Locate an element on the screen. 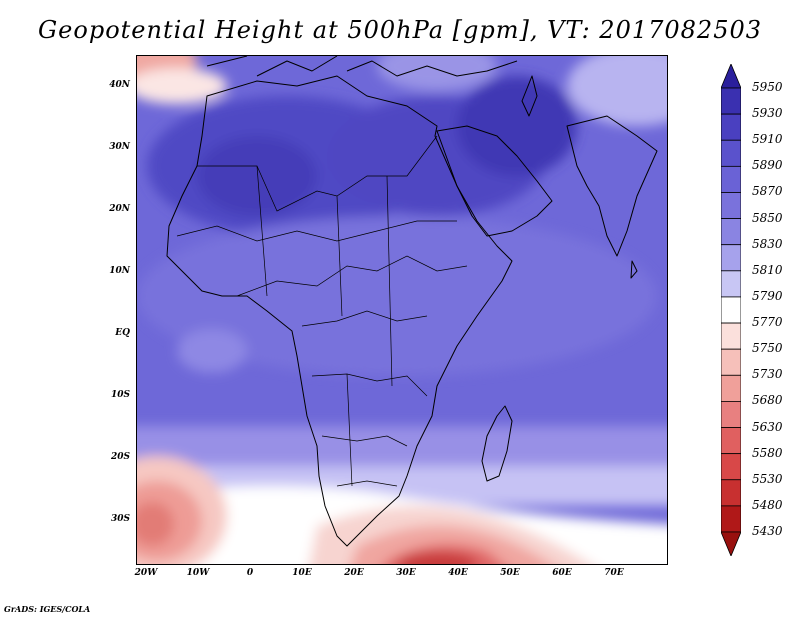 This screenshot has height=618, width=800. core-high is located at coordinates (257, 176).